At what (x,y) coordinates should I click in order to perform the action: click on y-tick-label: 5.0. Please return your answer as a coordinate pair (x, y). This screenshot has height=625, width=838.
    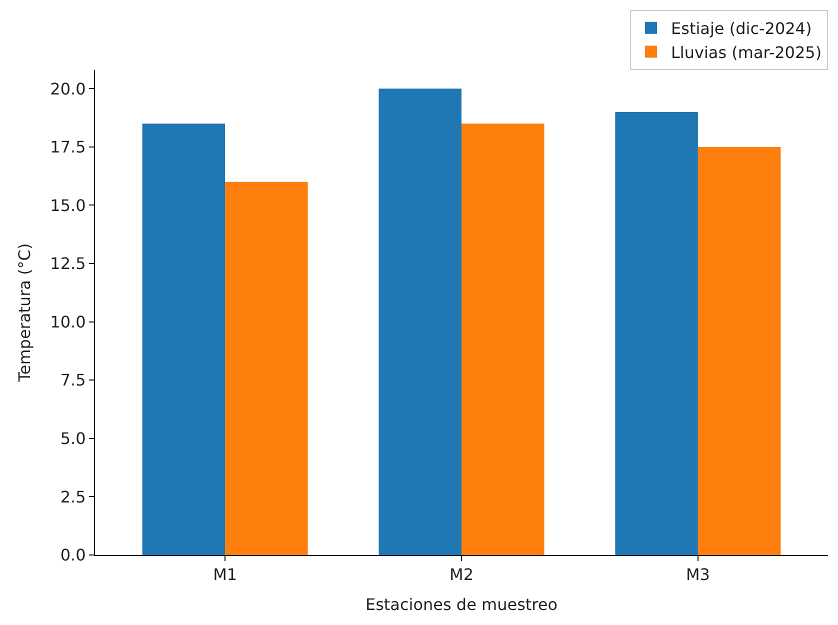
    Looking at the image, I should click on (73, 438).